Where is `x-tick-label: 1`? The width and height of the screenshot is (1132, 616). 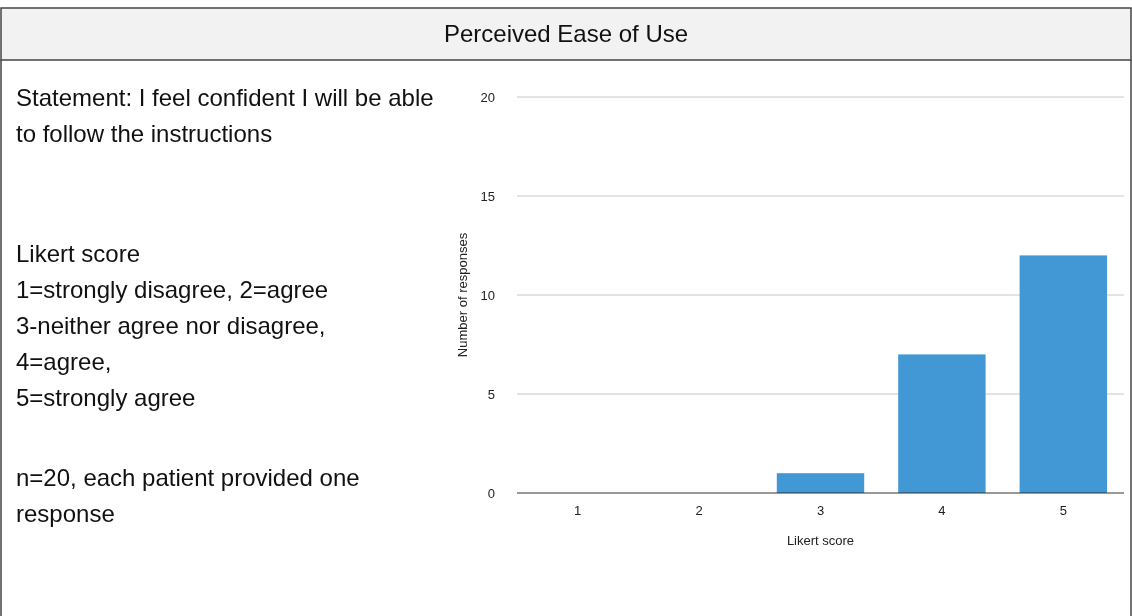 x-tick-label: 1 is located at coordinates (578, 510).